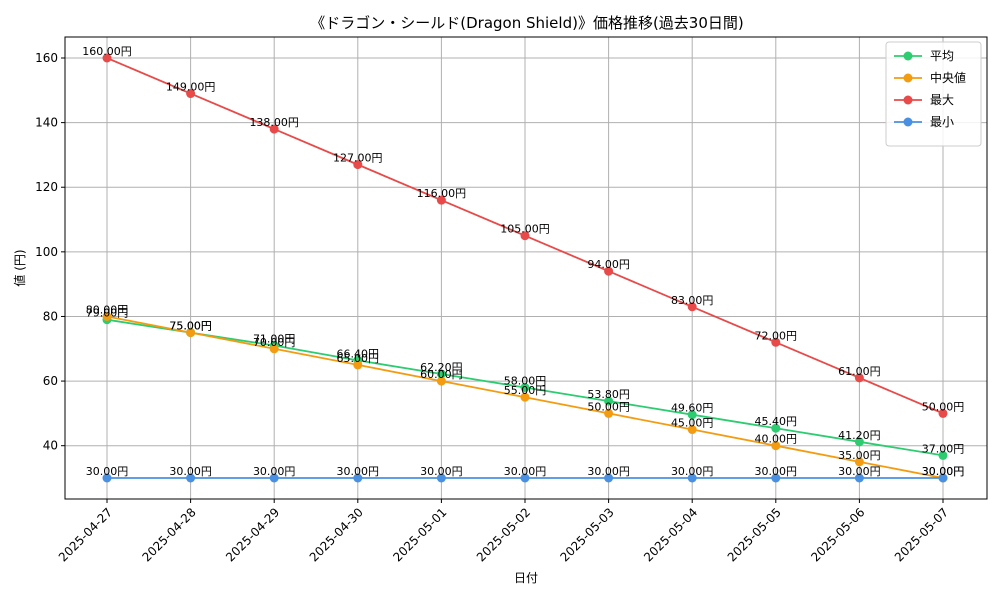 The width and height of the screenshot is (1000, 600). I want to click on data-label: 71.00円, so click(274, 339).